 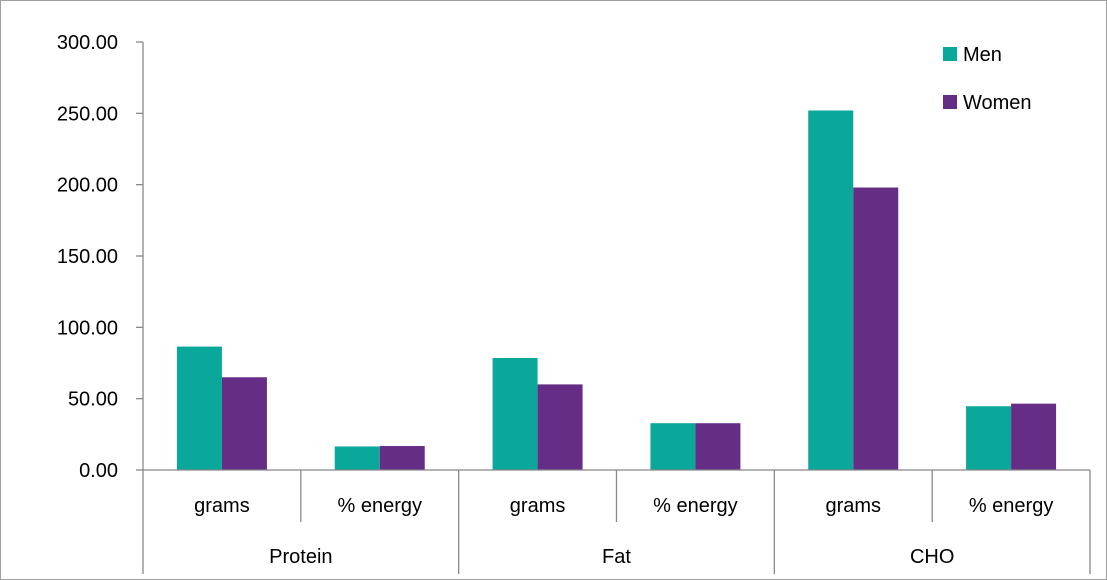 I want to click on legend-swatch-women, so click(x=950, y=102).